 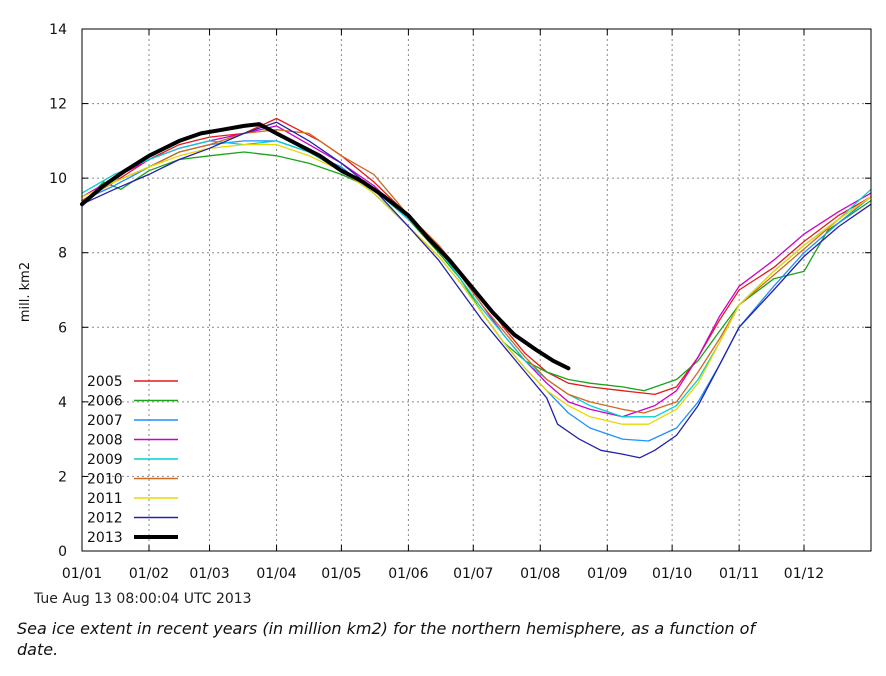 What do you see at coordinates (62, 403) in the screenshot?
I see `y-tick-label: 4` at bounding box center [62, 403].